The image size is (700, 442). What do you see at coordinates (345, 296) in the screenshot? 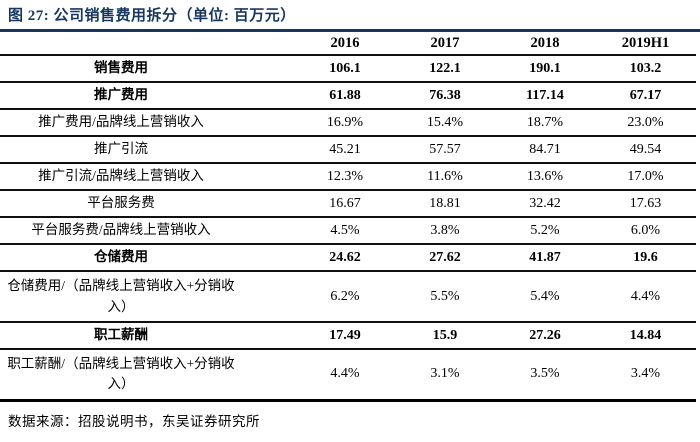
I see `cell-2016: 6.2%` at bounding box center [345, 296].